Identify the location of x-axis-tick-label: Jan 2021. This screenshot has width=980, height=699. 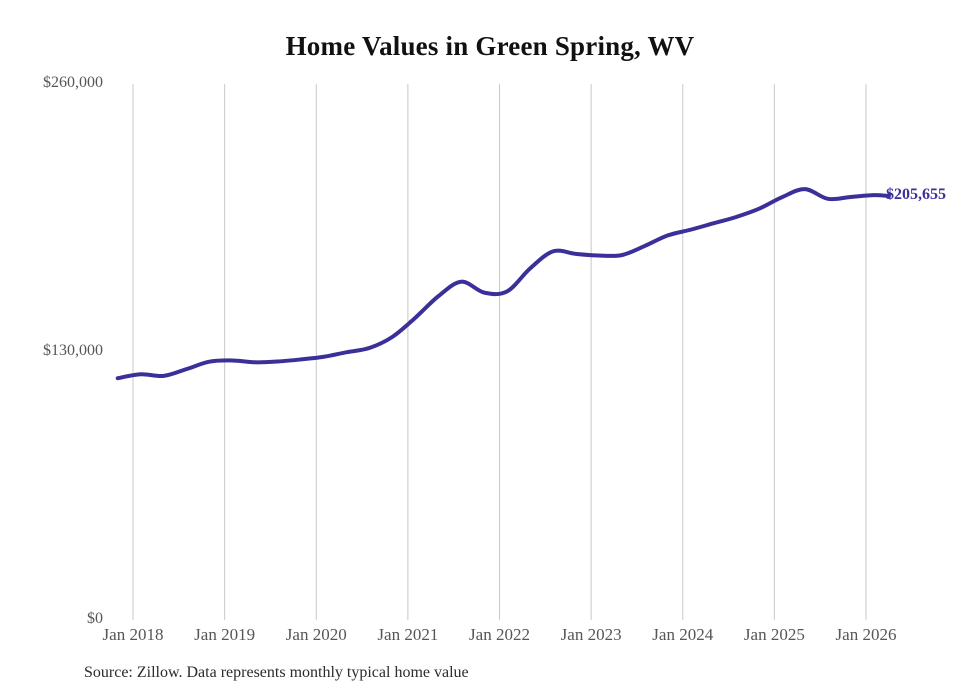
(408, 634).